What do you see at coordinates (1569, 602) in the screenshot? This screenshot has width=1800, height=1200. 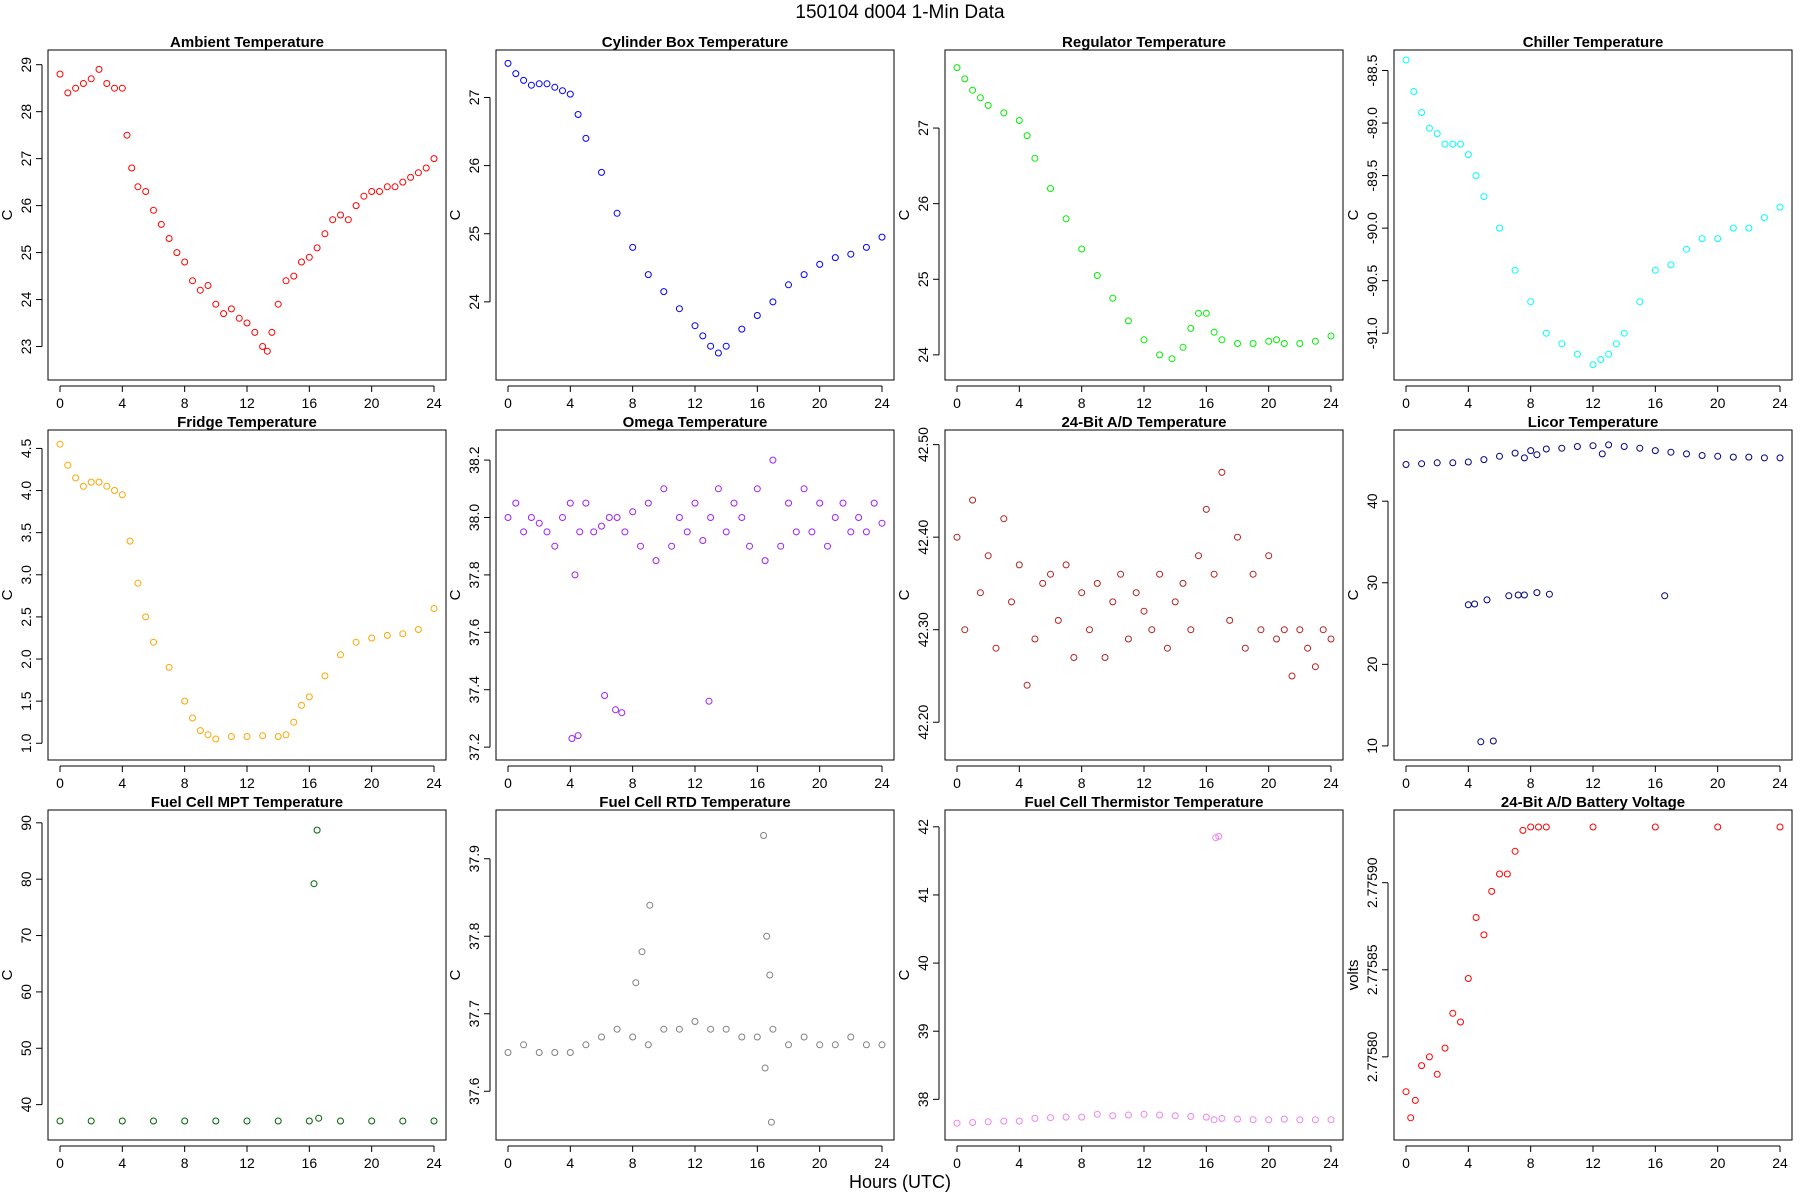 I see `panel-8: Licor Temperature C 0 4 8 12 16 20 24 10 20 30 40` at bounding box center [1569, 602].